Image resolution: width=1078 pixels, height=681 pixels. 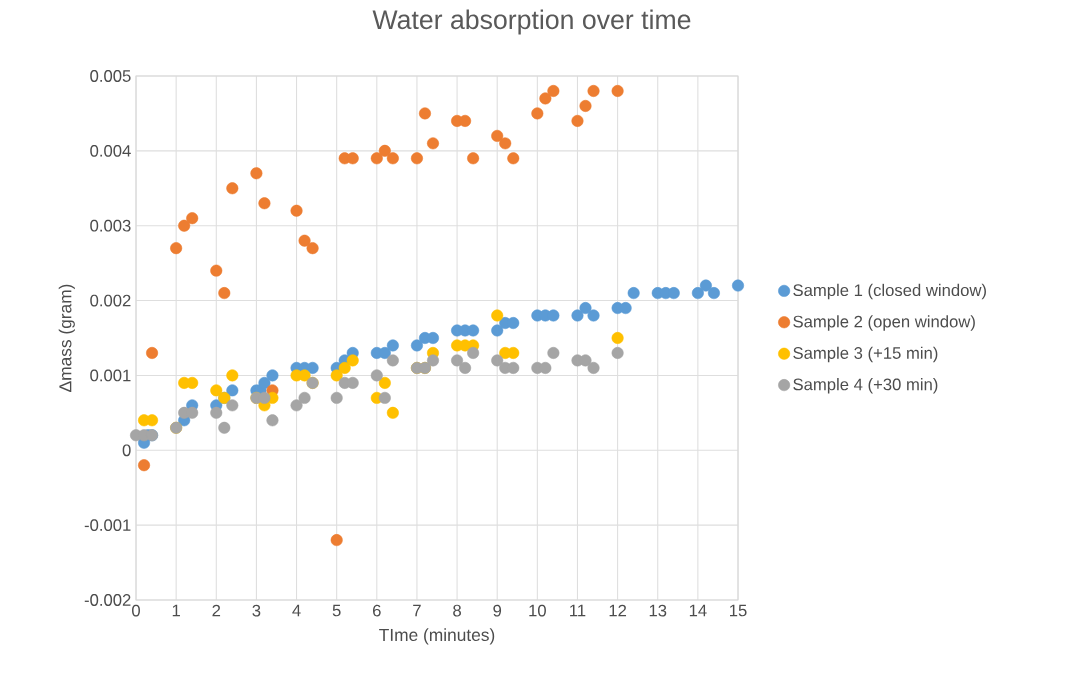 What do you see at coordinates (531, 22) in the screenshot?
I see `chart-title: Water absorption over time` at bounding box center [531, 22].